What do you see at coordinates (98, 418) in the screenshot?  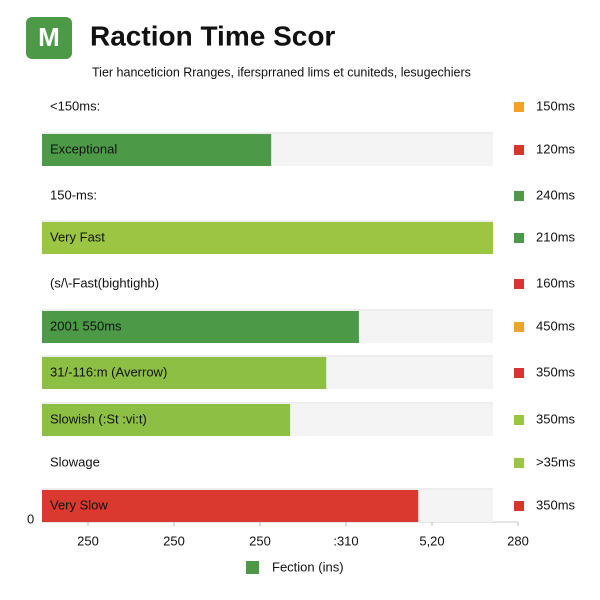 I see `category-label: Slowish (:St :vi:t)` at bounding box center [98, 418].